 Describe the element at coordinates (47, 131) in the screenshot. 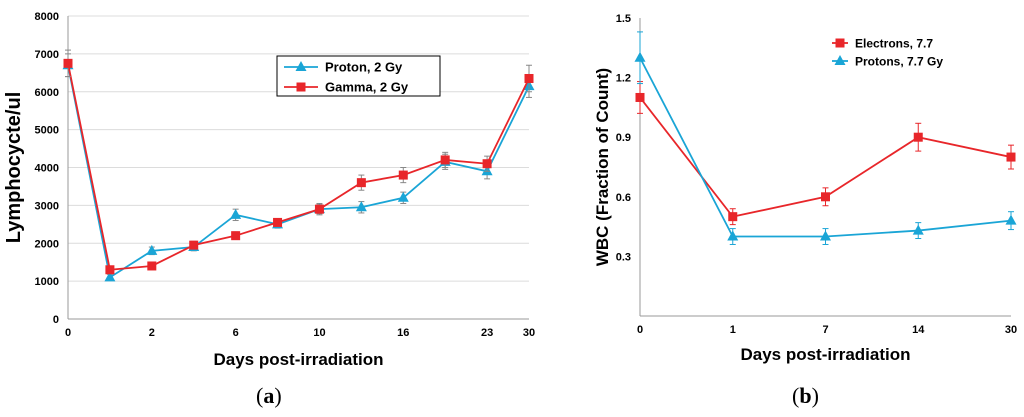

I see `y-tick-label: 5000` at that location.